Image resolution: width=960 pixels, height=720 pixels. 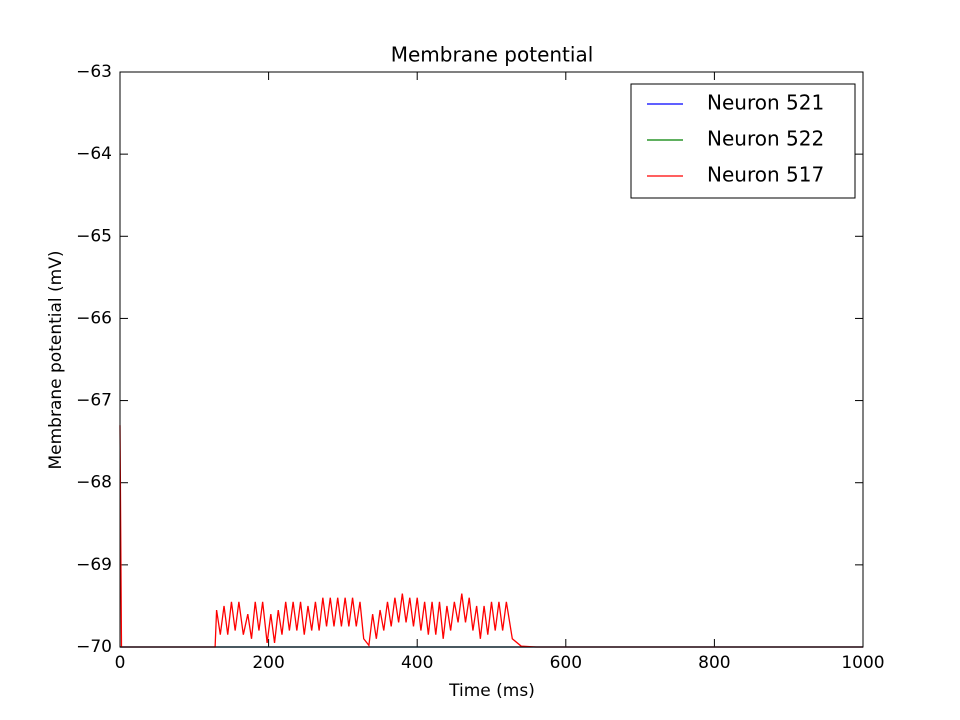 I want to click on y-tick-label: −64, so click(x=94, y=154).